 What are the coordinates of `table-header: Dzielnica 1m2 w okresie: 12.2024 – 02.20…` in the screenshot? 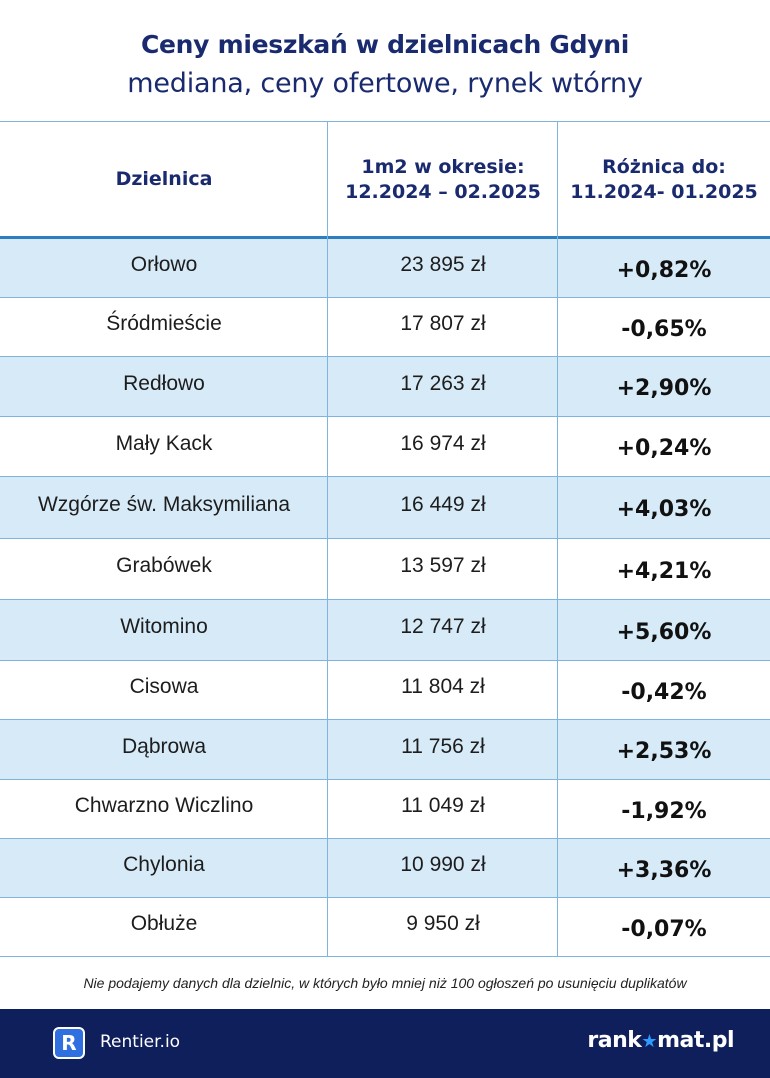 It's located at (385, 180).